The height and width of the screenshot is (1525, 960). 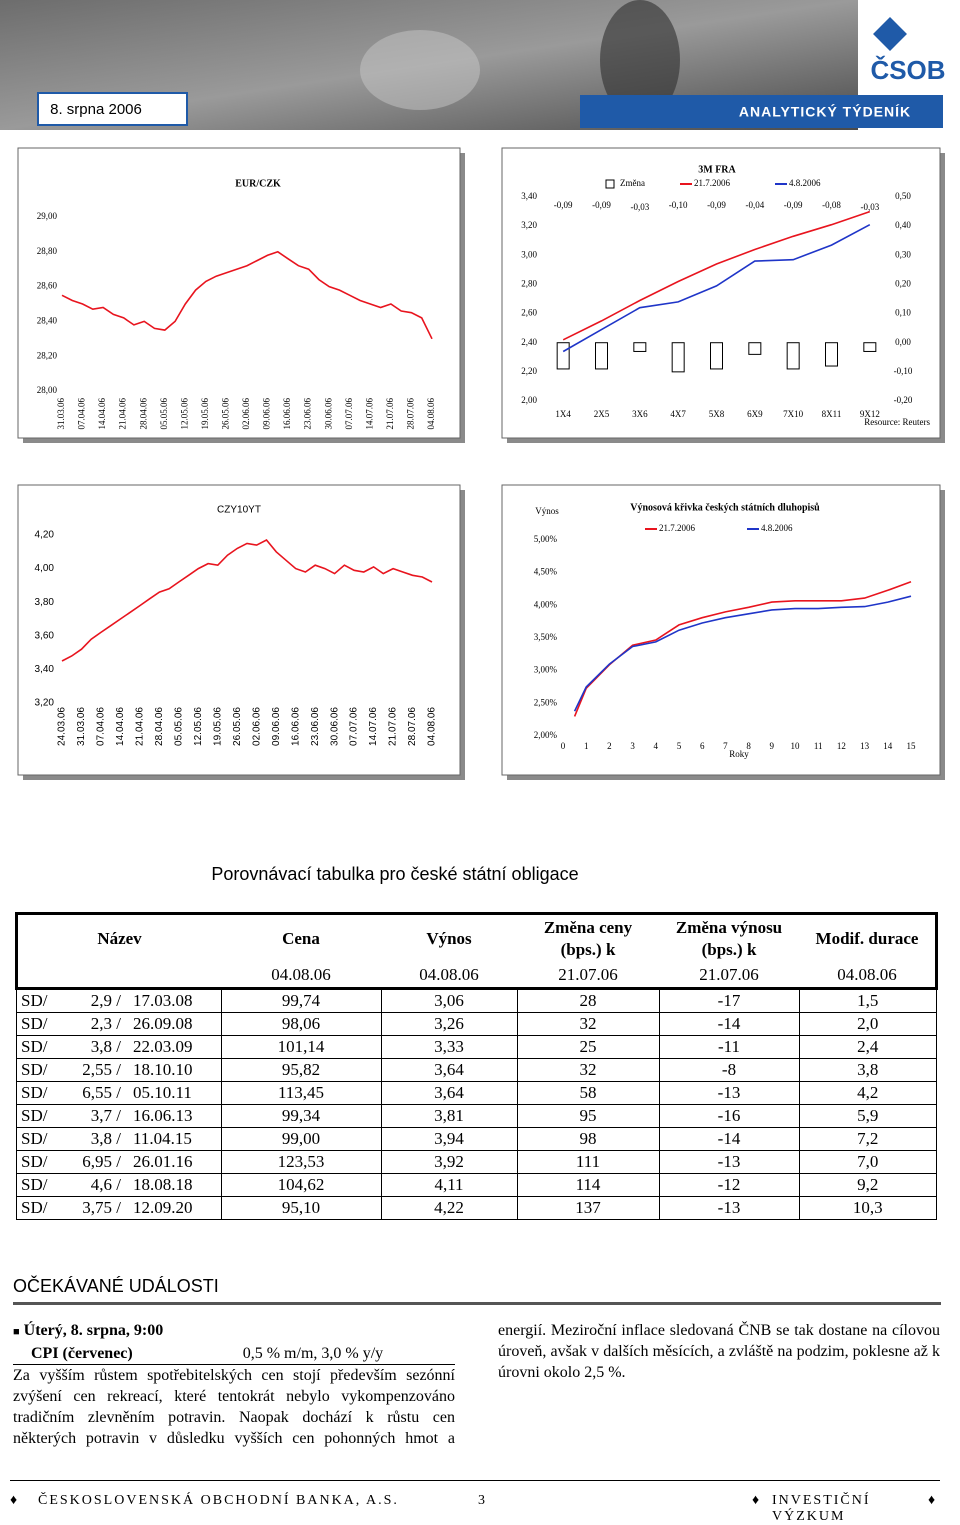 I want to click on table-cell: 3,26, so click(x=449, y=1024).